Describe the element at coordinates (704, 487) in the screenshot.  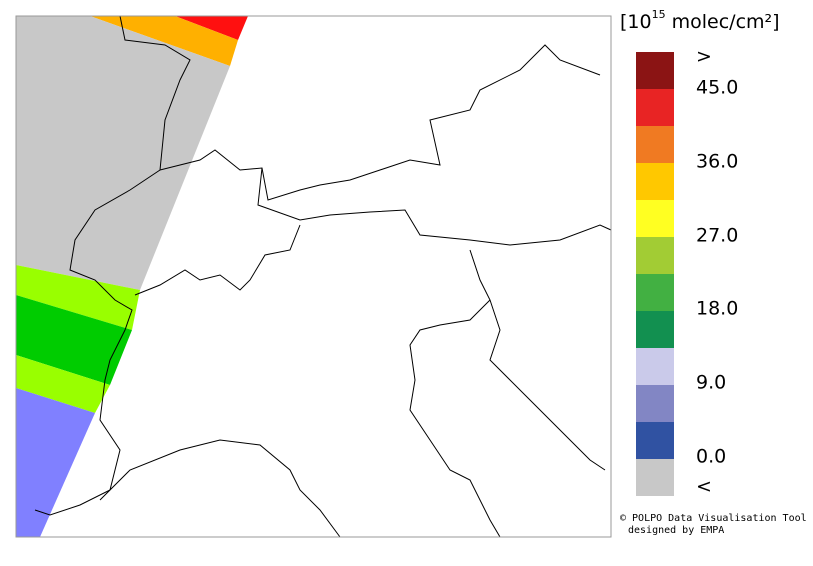
I see `colorbar-label: <` at that location.